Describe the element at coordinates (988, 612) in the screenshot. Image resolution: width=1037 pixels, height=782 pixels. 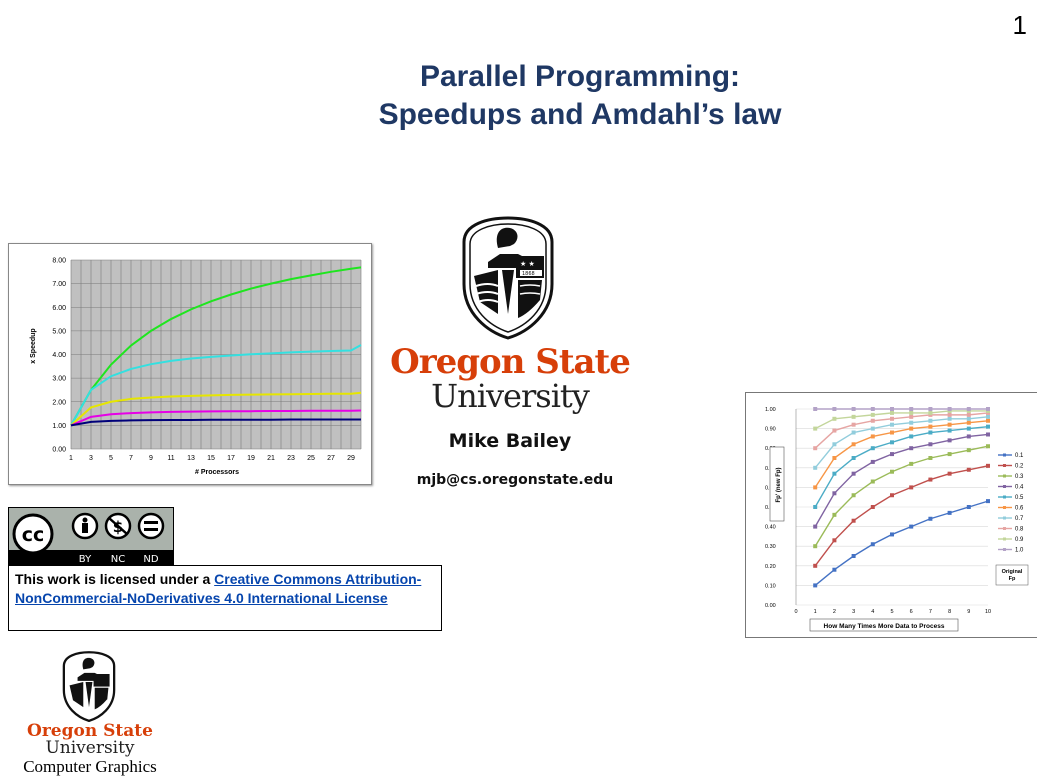
I see `x-tick-label: 10` at that location.